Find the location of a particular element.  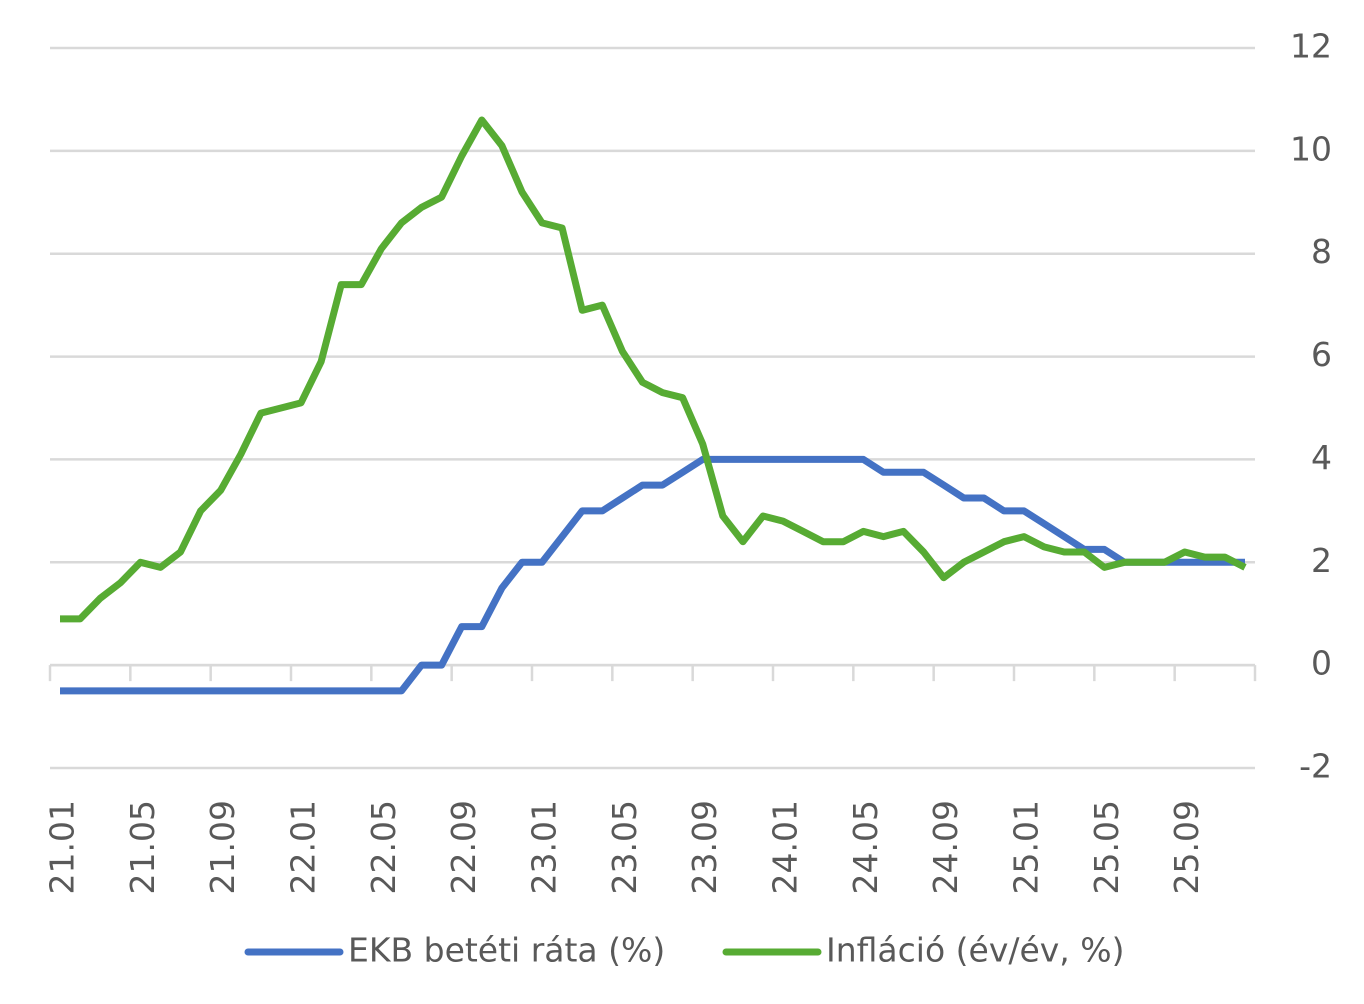

x-tick-label: 25.05 is located at coordinates (1106, 847).